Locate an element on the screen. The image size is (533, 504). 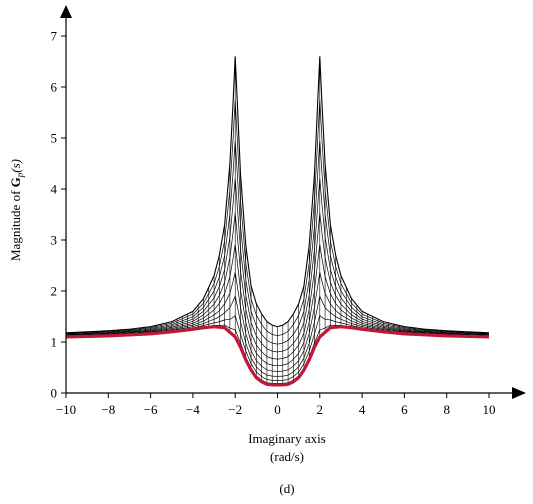
y-tick-label: 6 is located at coordinates (54, 87).